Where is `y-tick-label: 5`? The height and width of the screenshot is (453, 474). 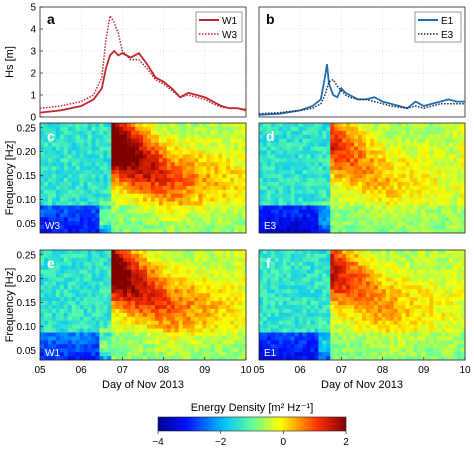
y-tick-label: 5 is located at coordinates (33, 8).